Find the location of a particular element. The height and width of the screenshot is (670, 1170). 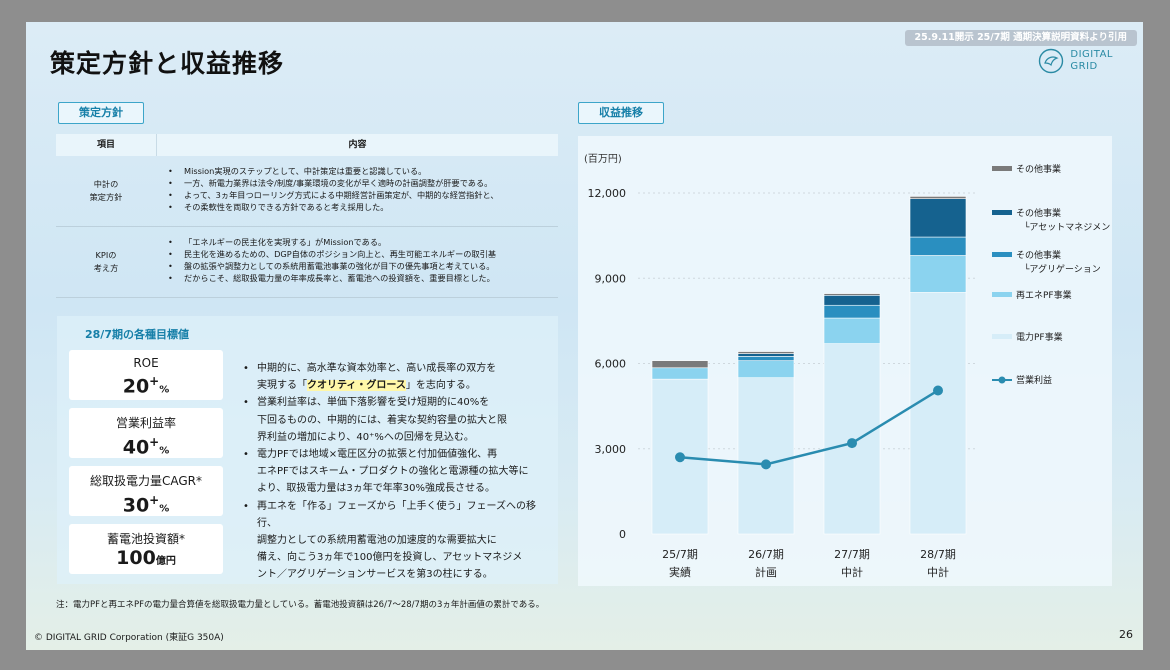

x-tick-sublabel: 実績 is located at coordinates (680, 572).